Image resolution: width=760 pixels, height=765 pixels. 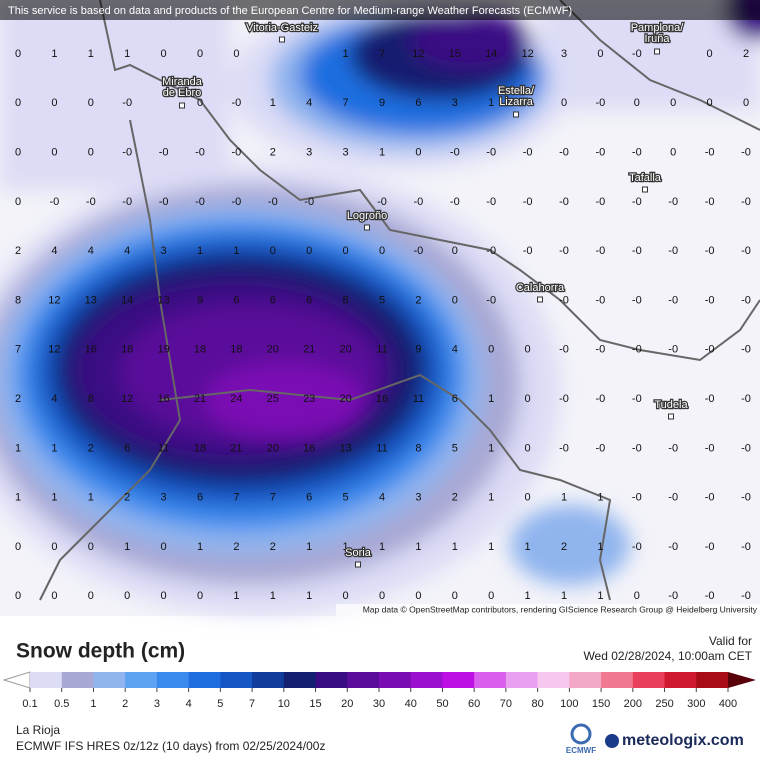 What do you see at coordinates (29, 704) in the screenshot?
I see `colorbar-label: 0.1` at bounding box center [29, 704].